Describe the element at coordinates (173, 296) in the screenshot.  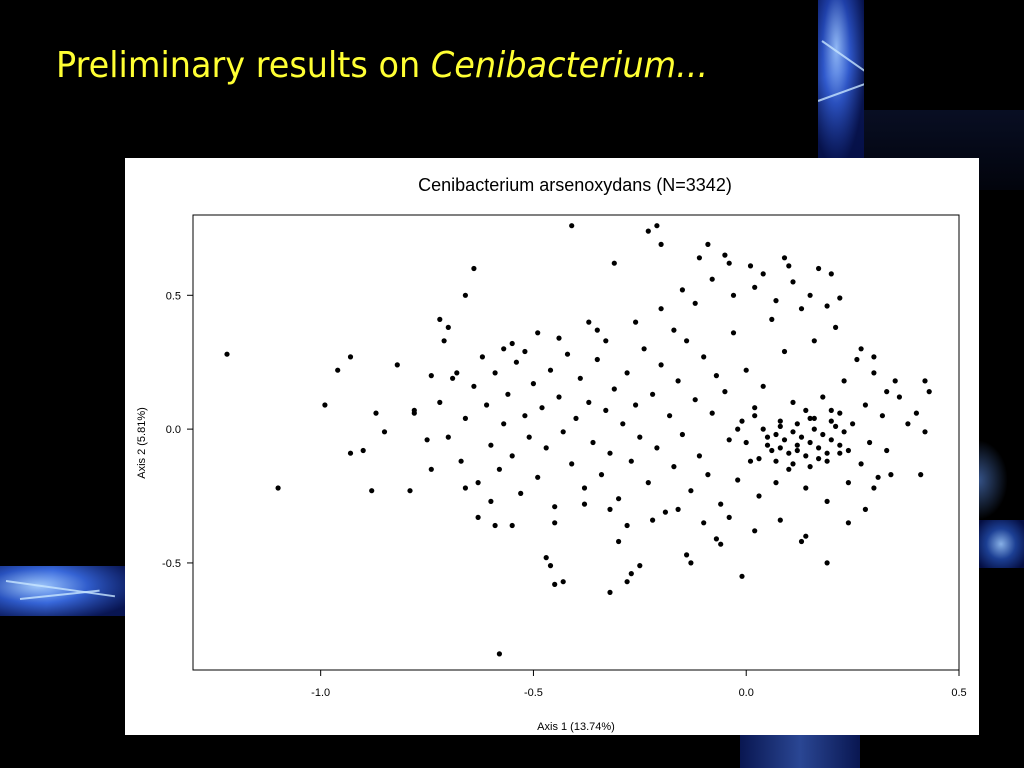
I see `y-tick-label: 0.5` at that location.